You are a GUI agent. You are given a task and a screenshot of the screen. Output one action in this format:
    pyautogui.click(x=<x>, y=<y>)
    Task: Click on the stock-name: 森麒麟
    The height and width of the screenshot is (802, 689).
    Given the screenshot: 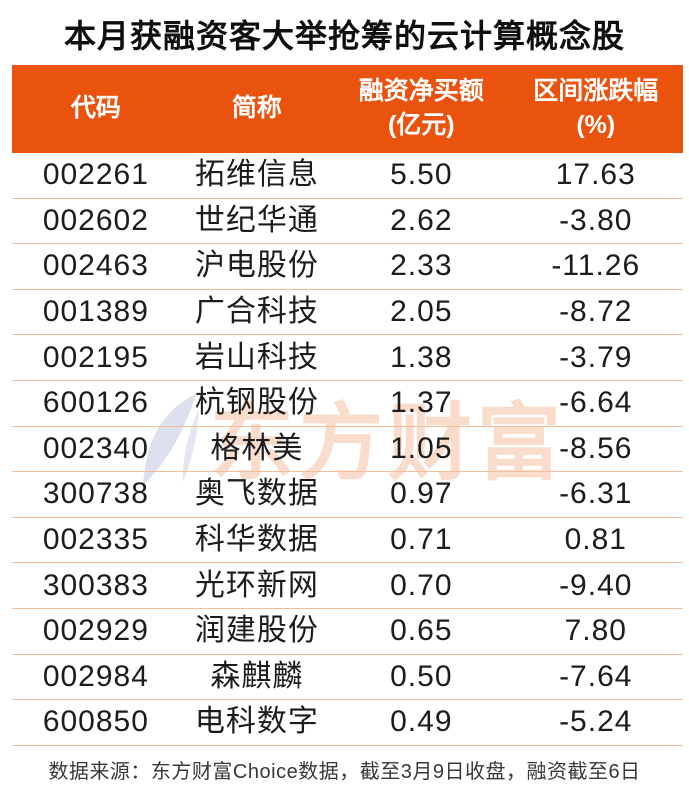 What is the action you would take?
    pyautogui.click(x=257, y=676)
    